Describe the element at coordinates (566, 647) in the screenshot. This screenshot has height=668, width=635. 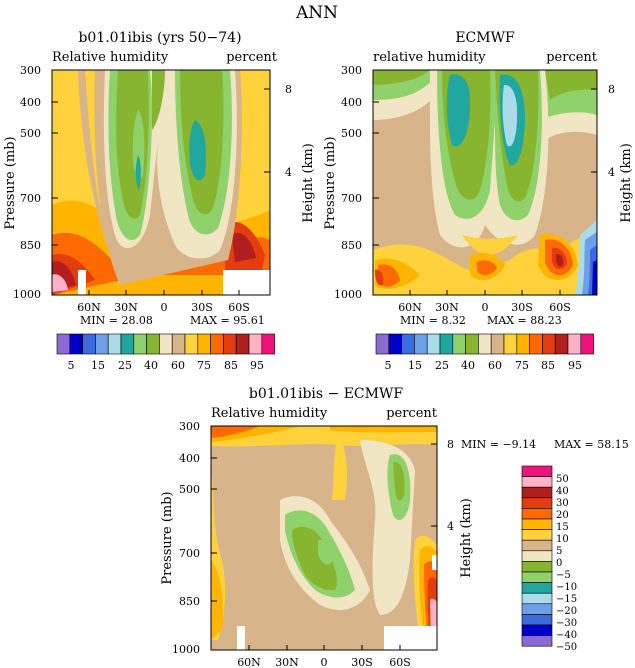
I see `colorbar-label: −50` at that location.